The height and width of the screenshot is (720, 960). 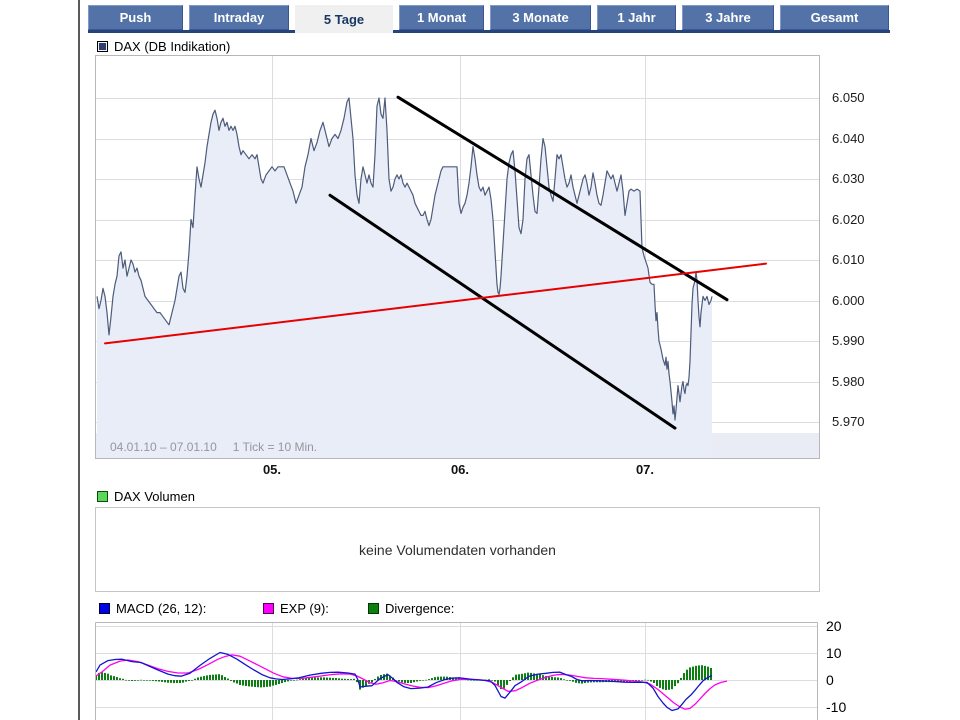 I want to click on tab-push: Push, so click(x=135, y=17).